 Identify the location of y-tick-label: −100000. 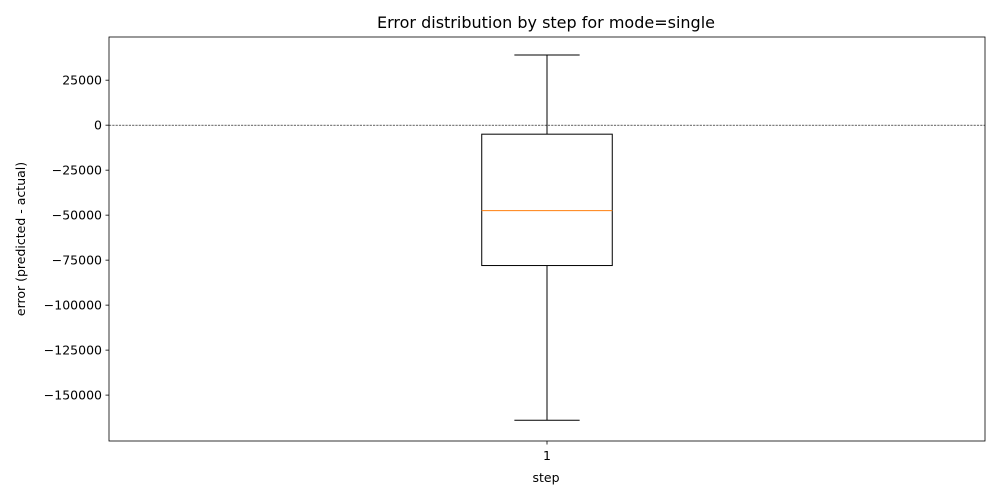
(73, 305).